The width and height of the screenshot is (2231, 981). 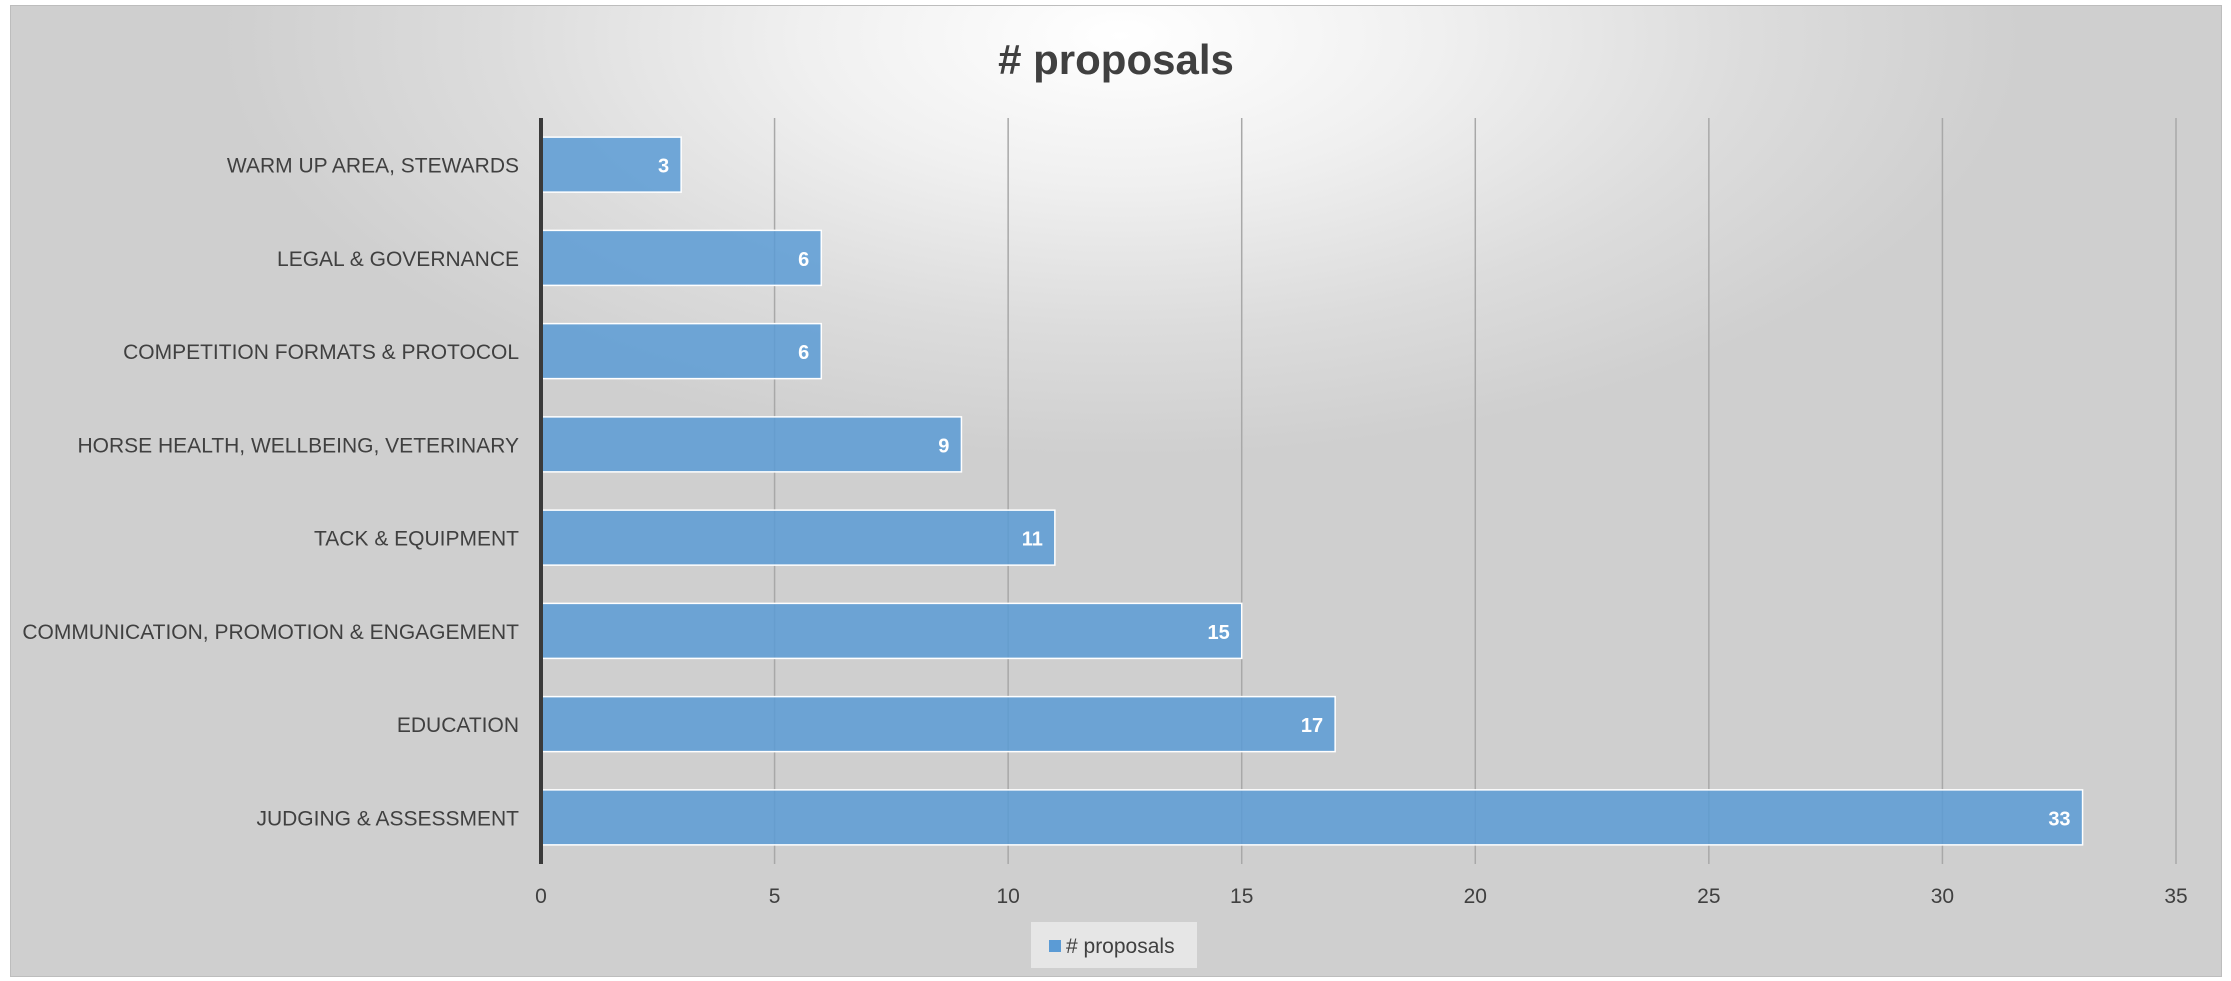 I want to click on category-label: COMMUNICATION, PROMOTION & ENGAGEMENT, so click(x=270, y=632).